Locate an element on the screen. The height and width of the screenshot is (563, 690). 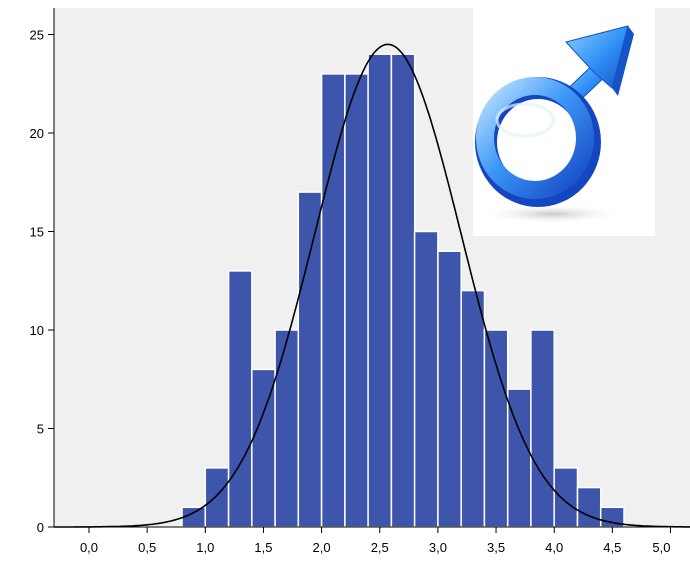
y-tick-label: 25 is located at coordinates (37, 35).